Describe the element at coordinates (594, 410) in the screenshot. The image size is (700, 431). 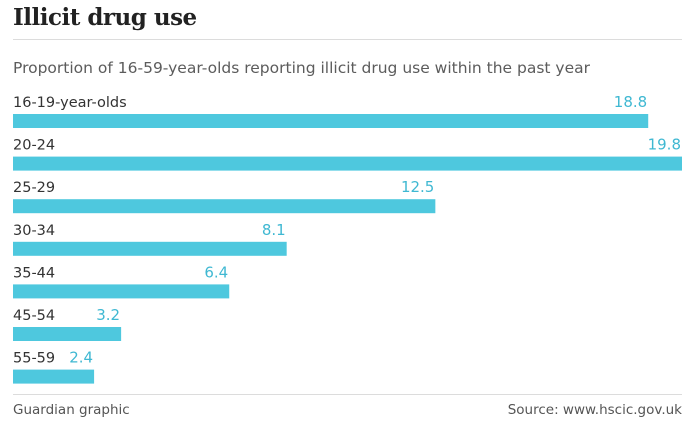
I see `source-text: Source: www.hscic.gov.uk` at that location.